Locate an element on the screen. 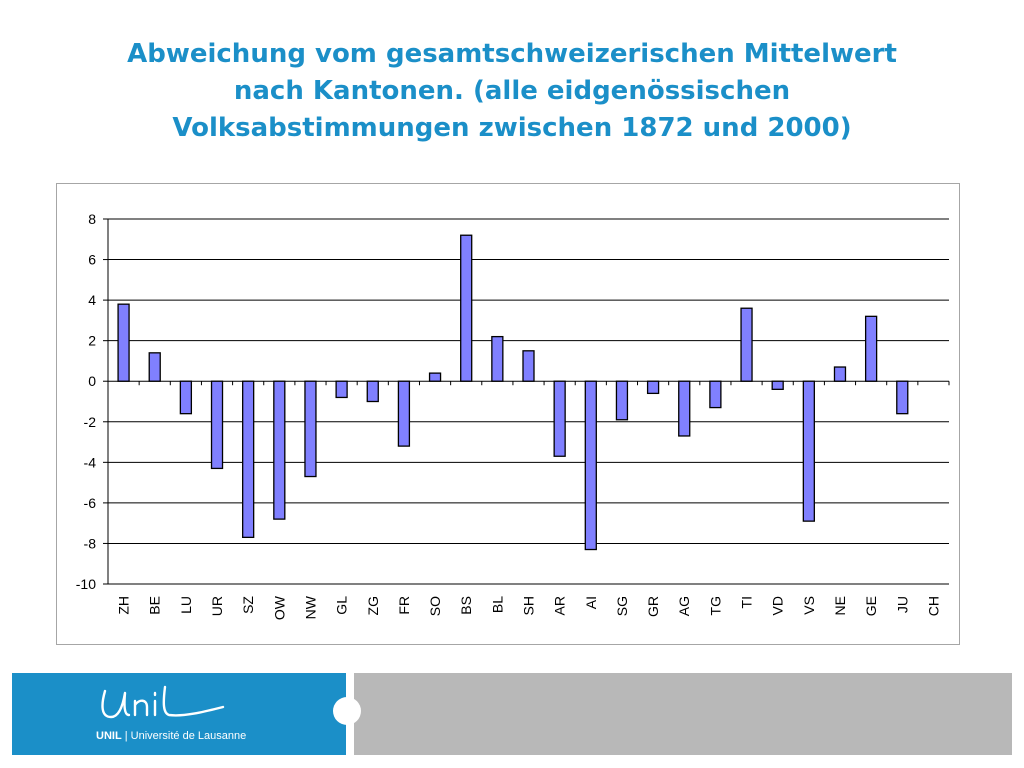  x-category-label: FR is located at coordinates (404, 605).